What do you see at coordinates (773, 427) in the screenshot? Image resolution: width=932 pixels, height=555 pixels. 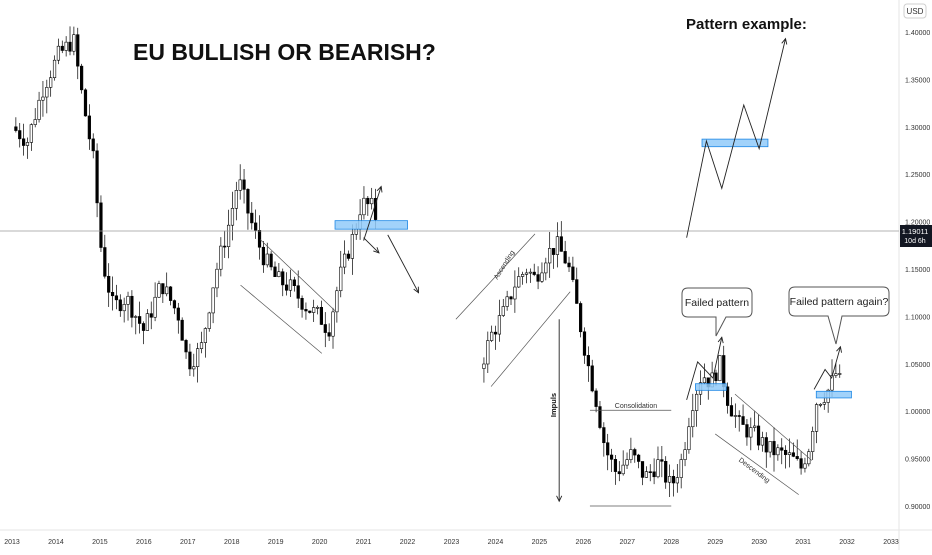 I see `descending-channel-2-upper` at bounding box center [773, 427].